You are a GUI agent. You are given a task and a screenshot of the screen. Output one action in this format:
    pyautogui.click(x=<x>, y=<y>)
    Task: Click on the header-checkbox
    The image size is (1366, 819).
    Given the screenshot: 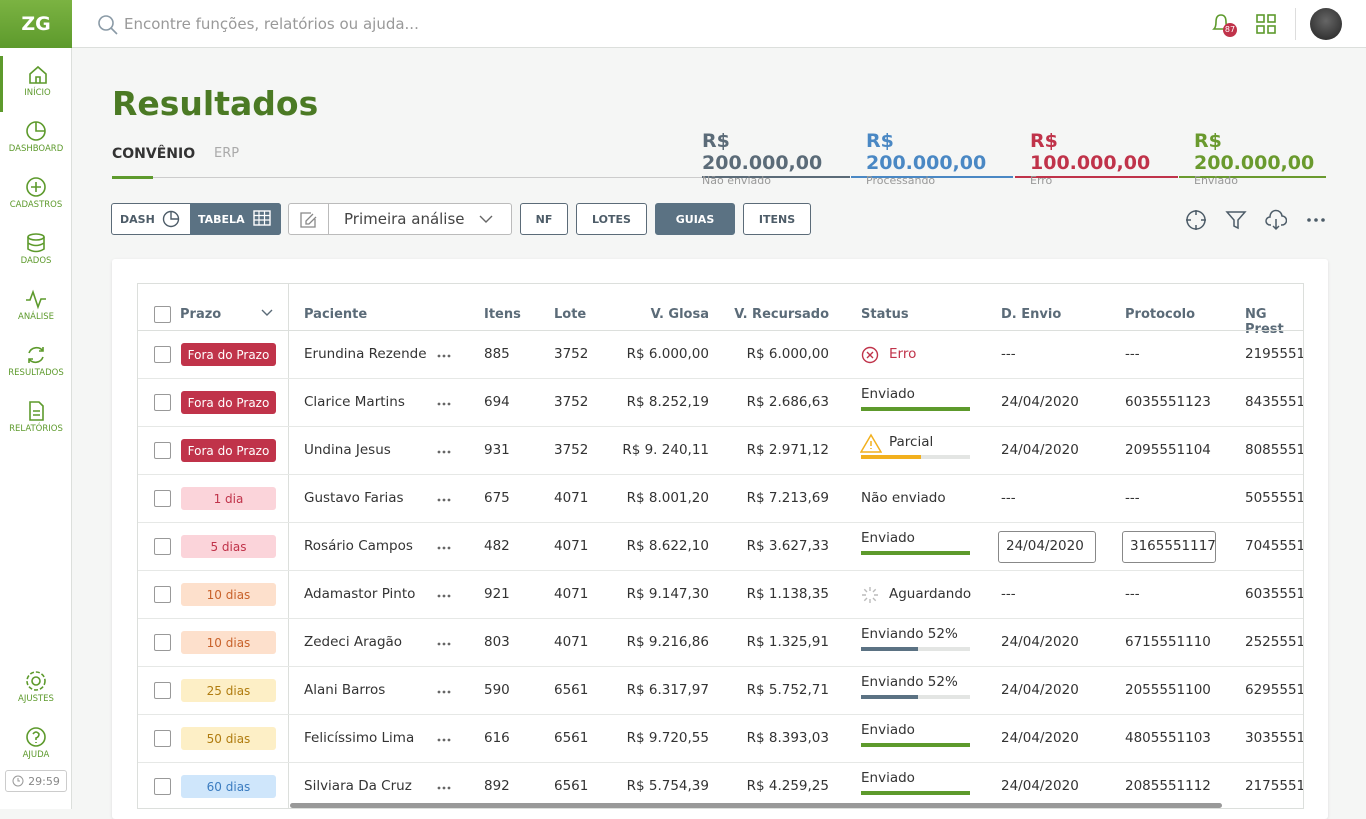 What is the action you would take?
    pyautogui.click(x=162, y=314)
    